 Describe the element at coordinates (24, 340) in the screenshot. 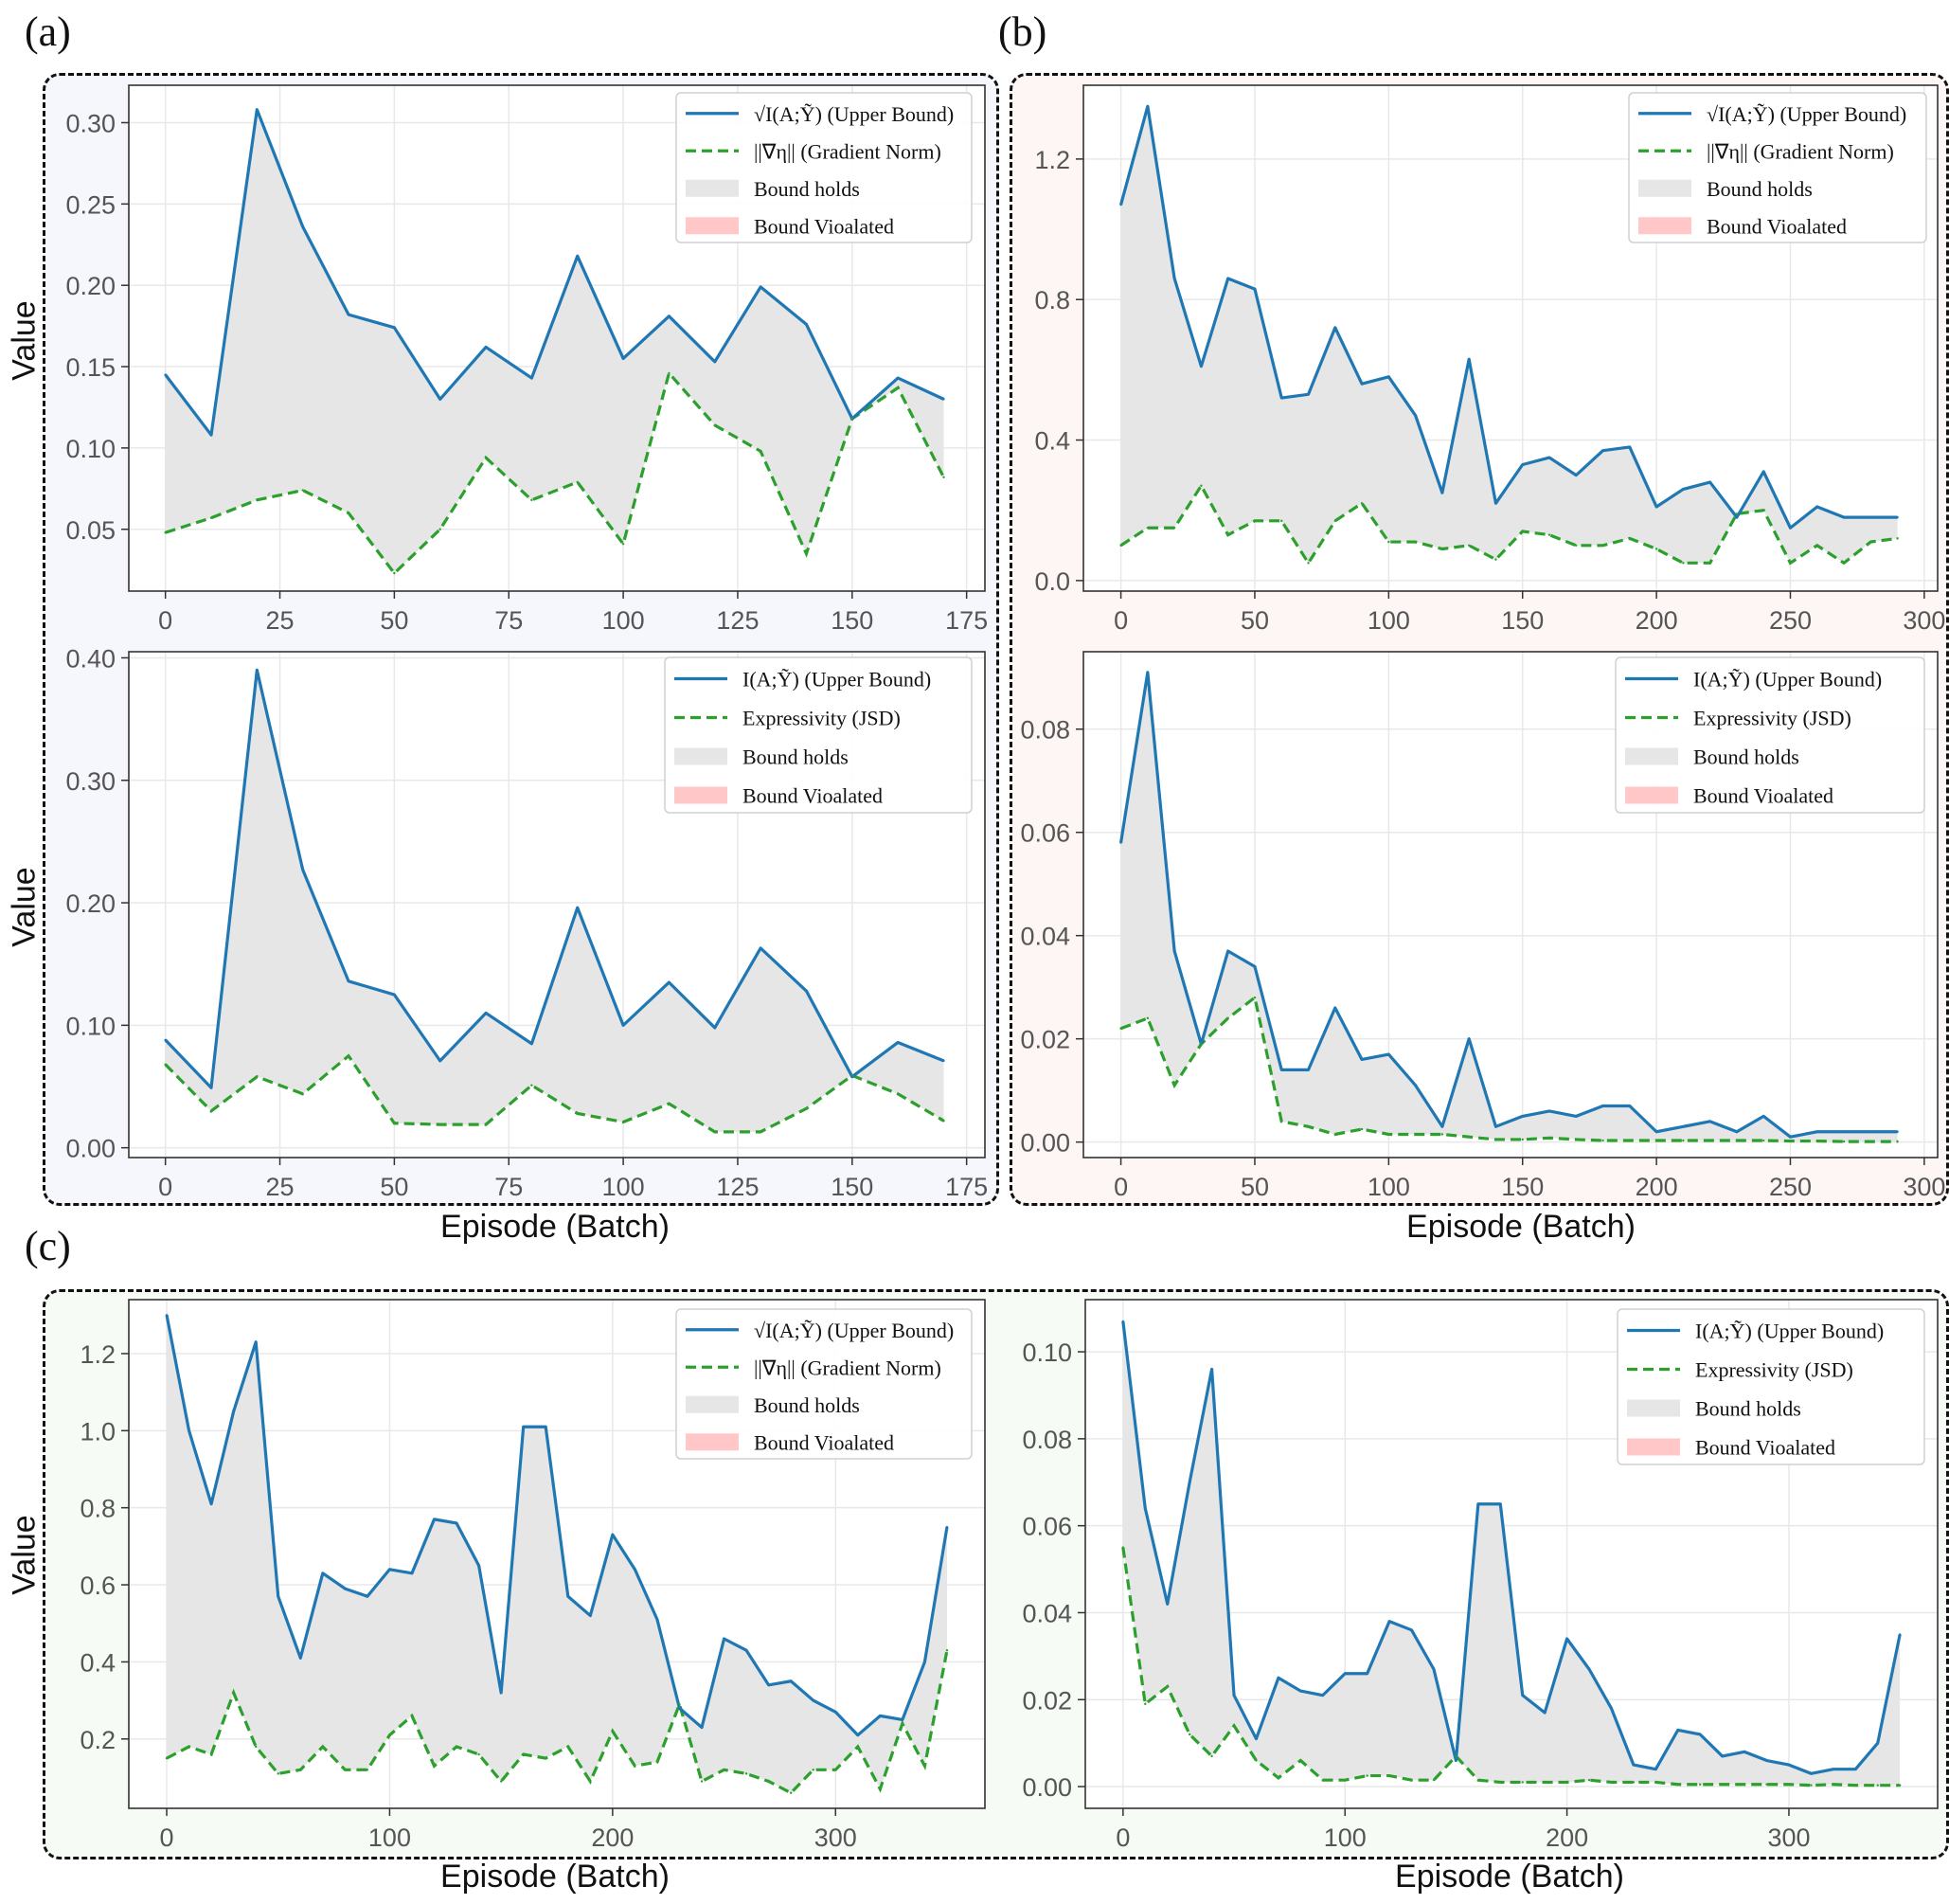

I see `y-axis-title-a-top: Value` at that location.